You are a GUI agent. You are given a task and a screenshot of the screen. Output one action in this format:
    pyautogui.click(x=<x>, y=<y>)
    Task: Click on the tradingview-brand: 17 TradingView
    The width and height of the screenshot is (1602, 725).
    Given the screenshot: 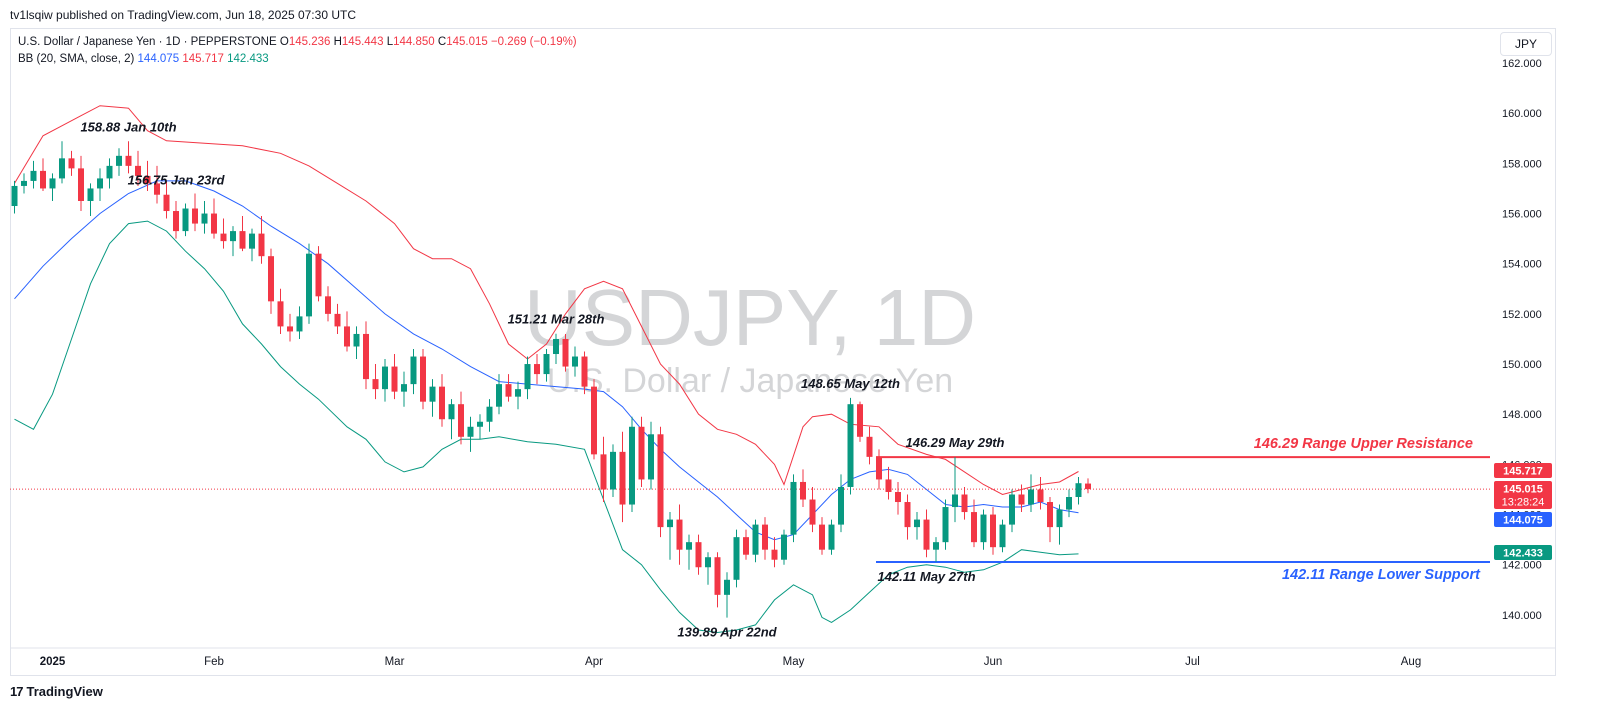 What is the action you would take?
    pyautogui.click(x=56, y=691)
    